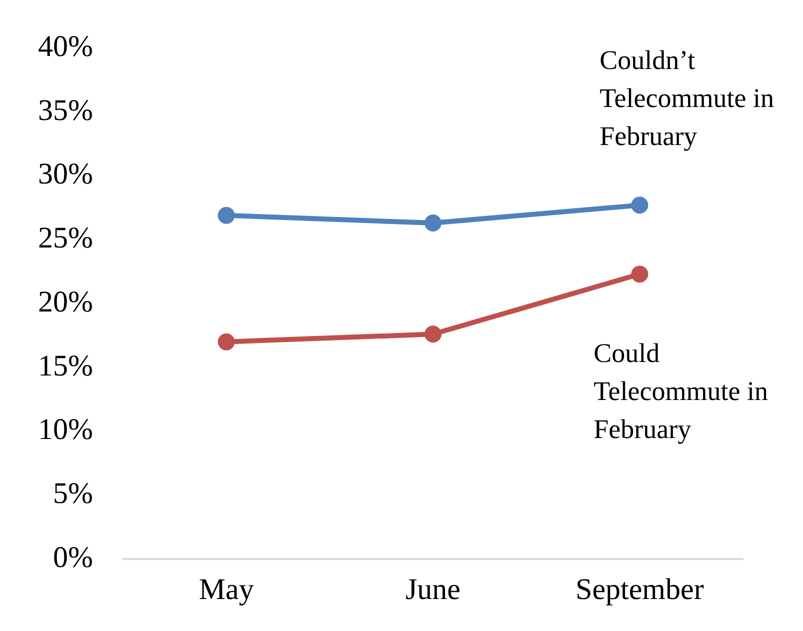 This screenshot has height=631, width=803. Describe the element at coordinates (65, 174) in the screenshot. I see `y-tick-label: 30%` at that location.